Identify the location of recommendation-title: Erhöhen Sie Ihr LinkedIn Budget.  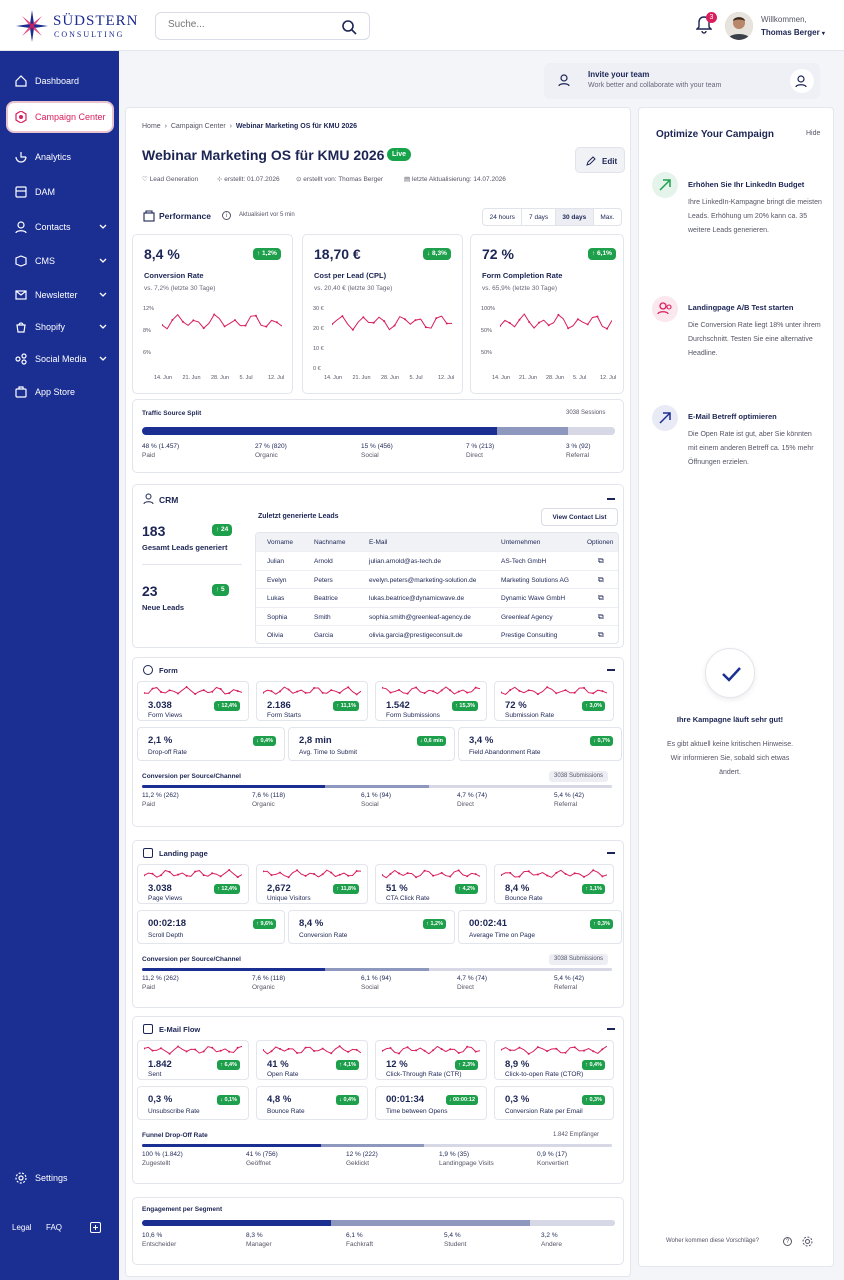
(746, 184).